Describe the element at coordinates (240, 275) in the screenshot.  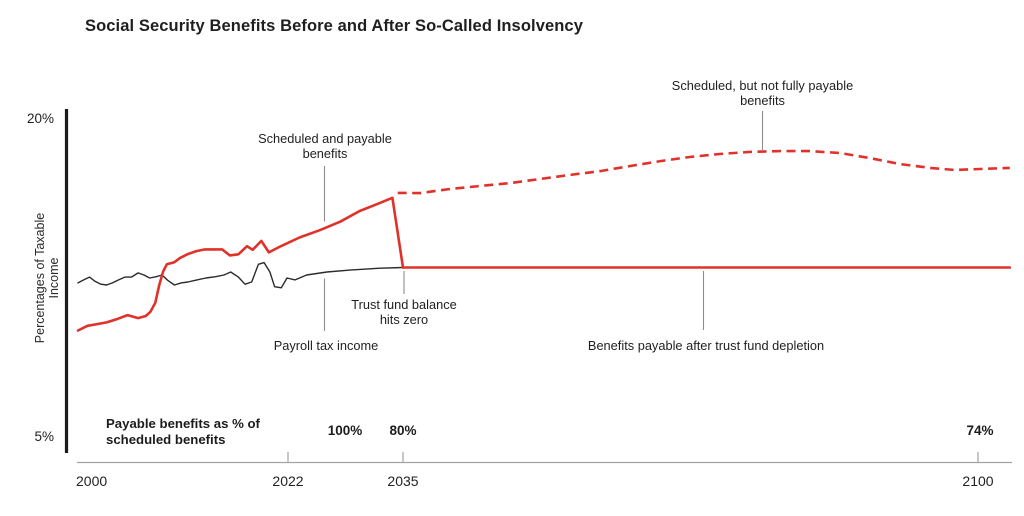
I see `series-payroll-tax-income` at that location.